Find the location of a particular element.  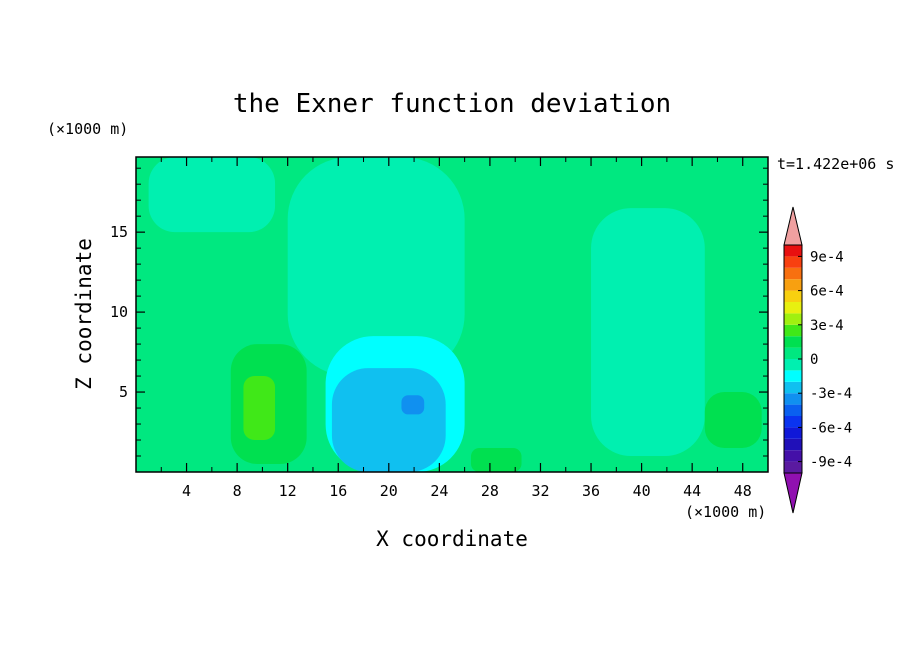

x-tick-label-20: 20 is located at coordinates (389, 491).